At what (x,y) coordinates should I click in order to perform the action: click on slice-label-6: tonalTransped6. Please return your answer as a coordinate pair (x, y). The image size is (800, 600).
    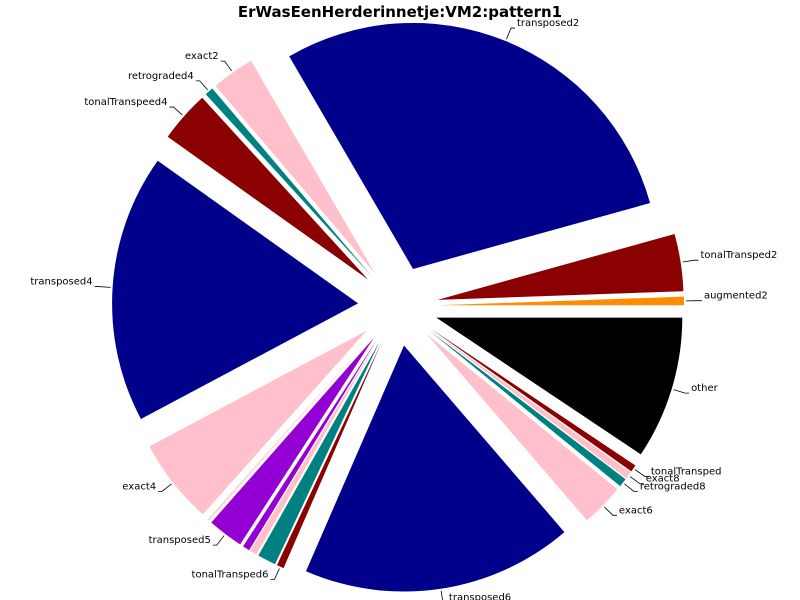
    Looking at the image, I should click on (230, 574).